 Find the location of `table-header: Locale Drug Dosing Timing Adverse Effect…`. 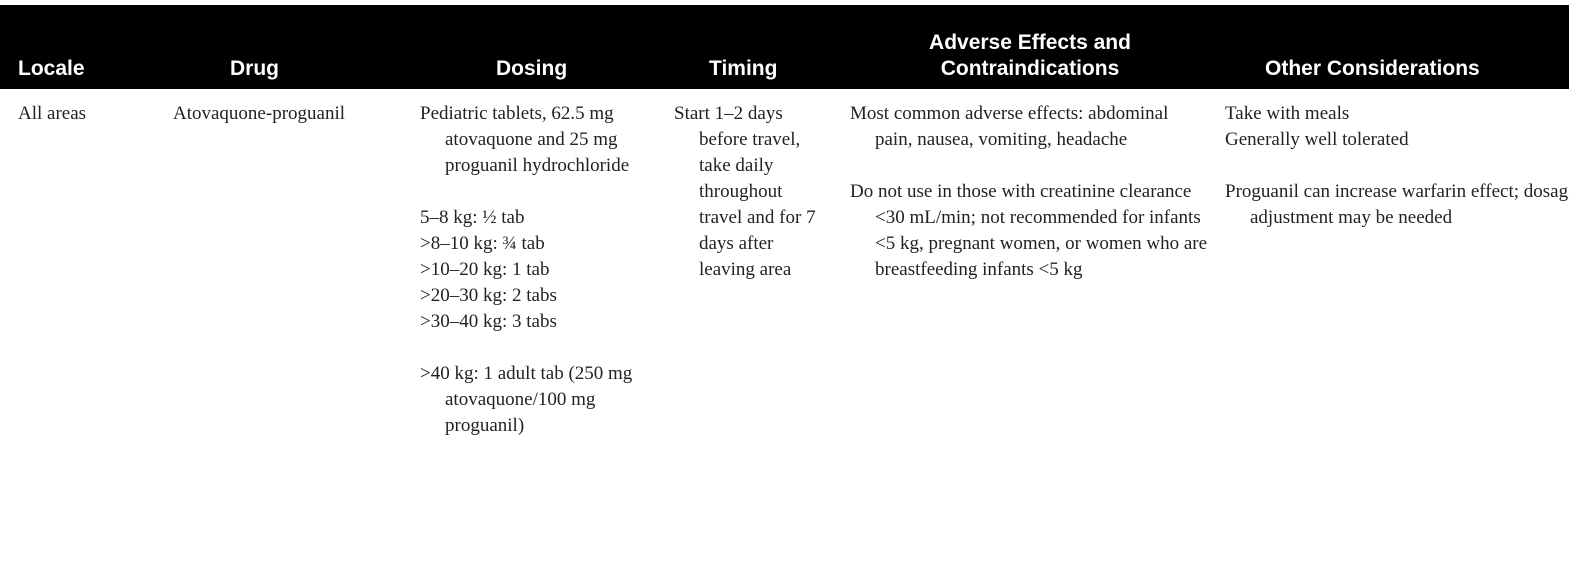

table-header: Locale Drug Dosing Timing Adverse Effect… is located at coordinates (784, 47).